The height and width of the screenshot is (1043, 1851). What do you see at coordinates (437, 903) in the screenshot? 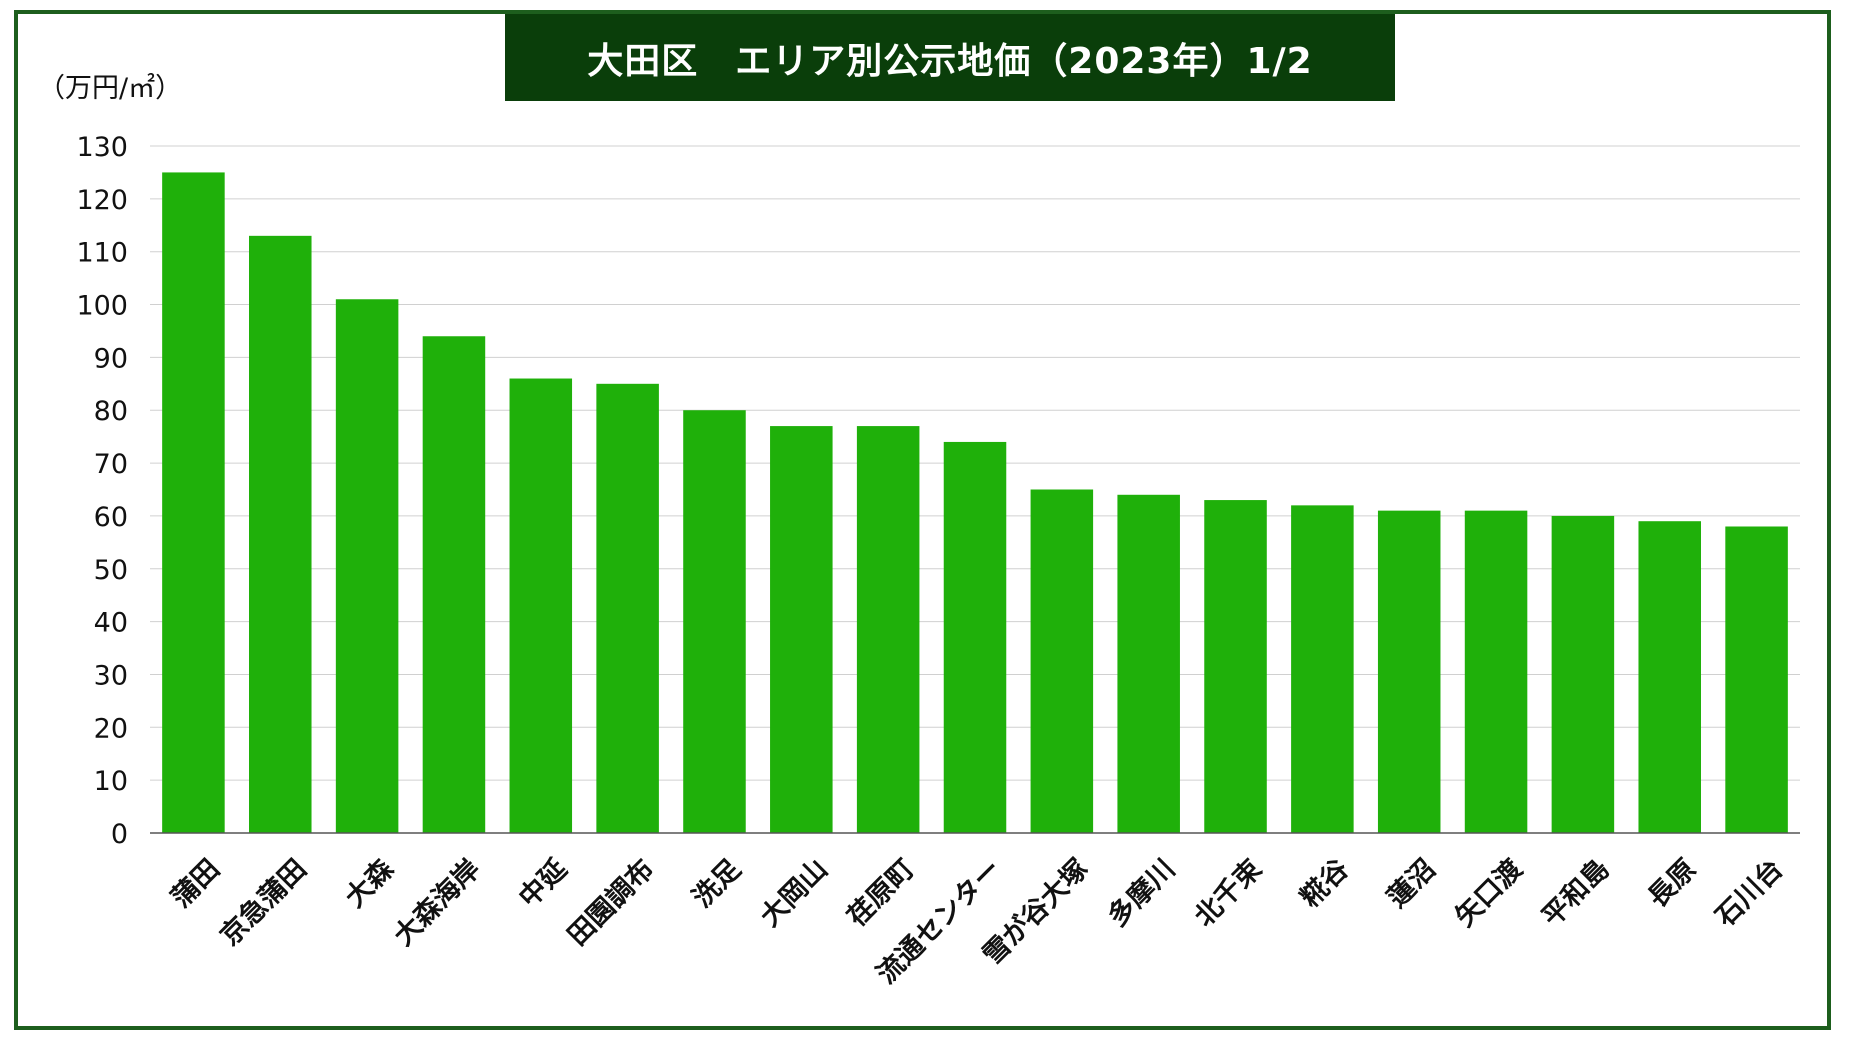
I see `x-tick-label: 大森海岸` at bounding box center [437, 903].